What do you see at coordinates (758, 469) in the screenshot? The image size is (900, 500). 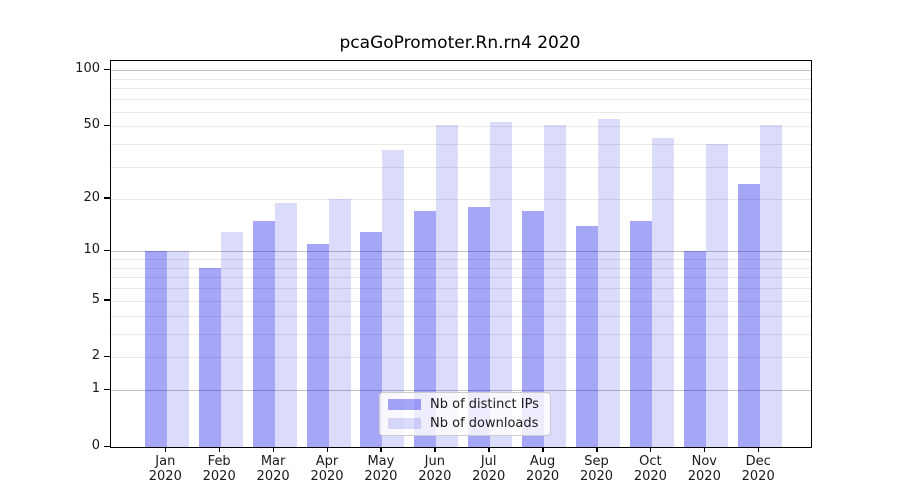 I see `x-tick-label-dec: Dec 2020` at bounding box center [758, 469].